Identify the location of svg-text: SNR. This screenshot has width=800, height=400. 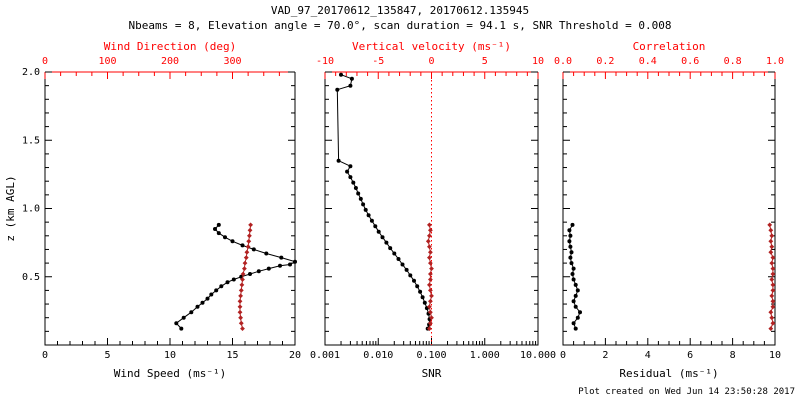
(432, 373).